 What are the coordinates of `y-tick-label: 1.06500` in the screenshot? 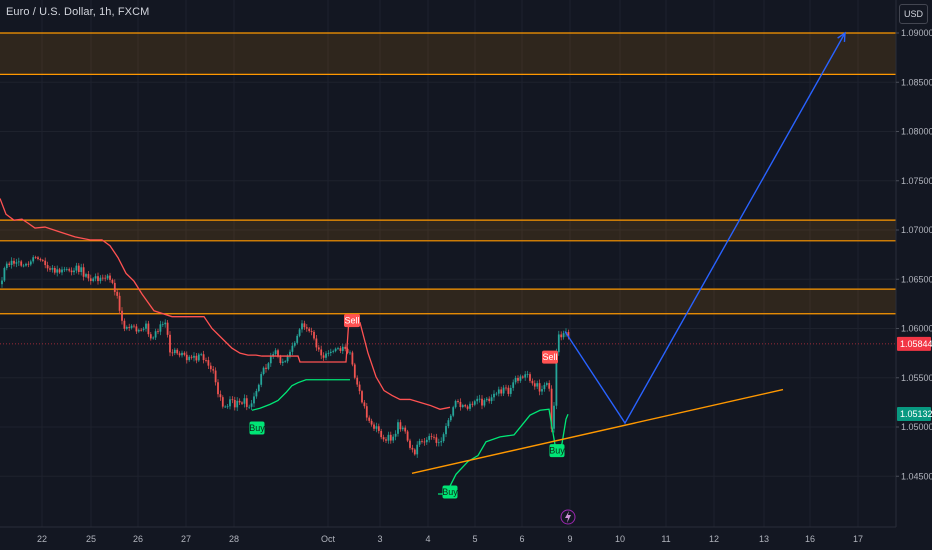 It's located at (916, 279).